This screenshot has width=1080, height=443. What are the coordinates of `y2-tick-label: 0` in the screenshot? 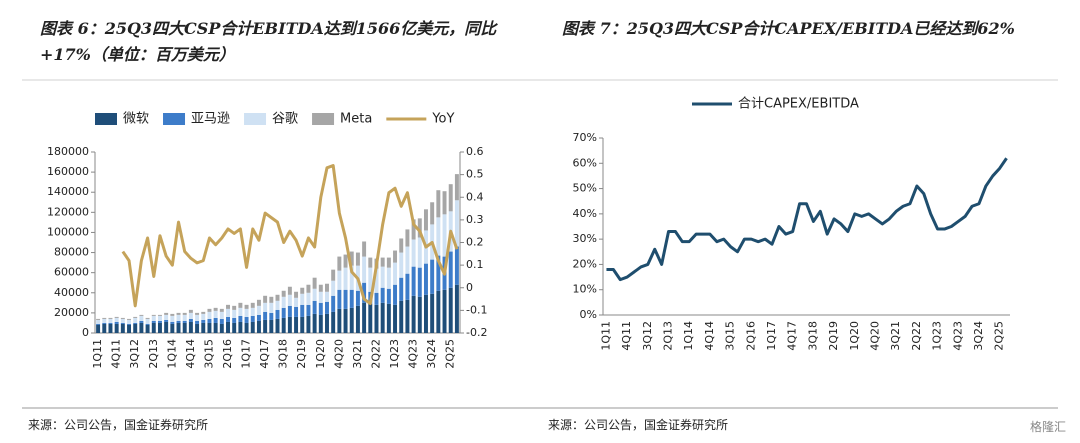 It's located at (469, 287).